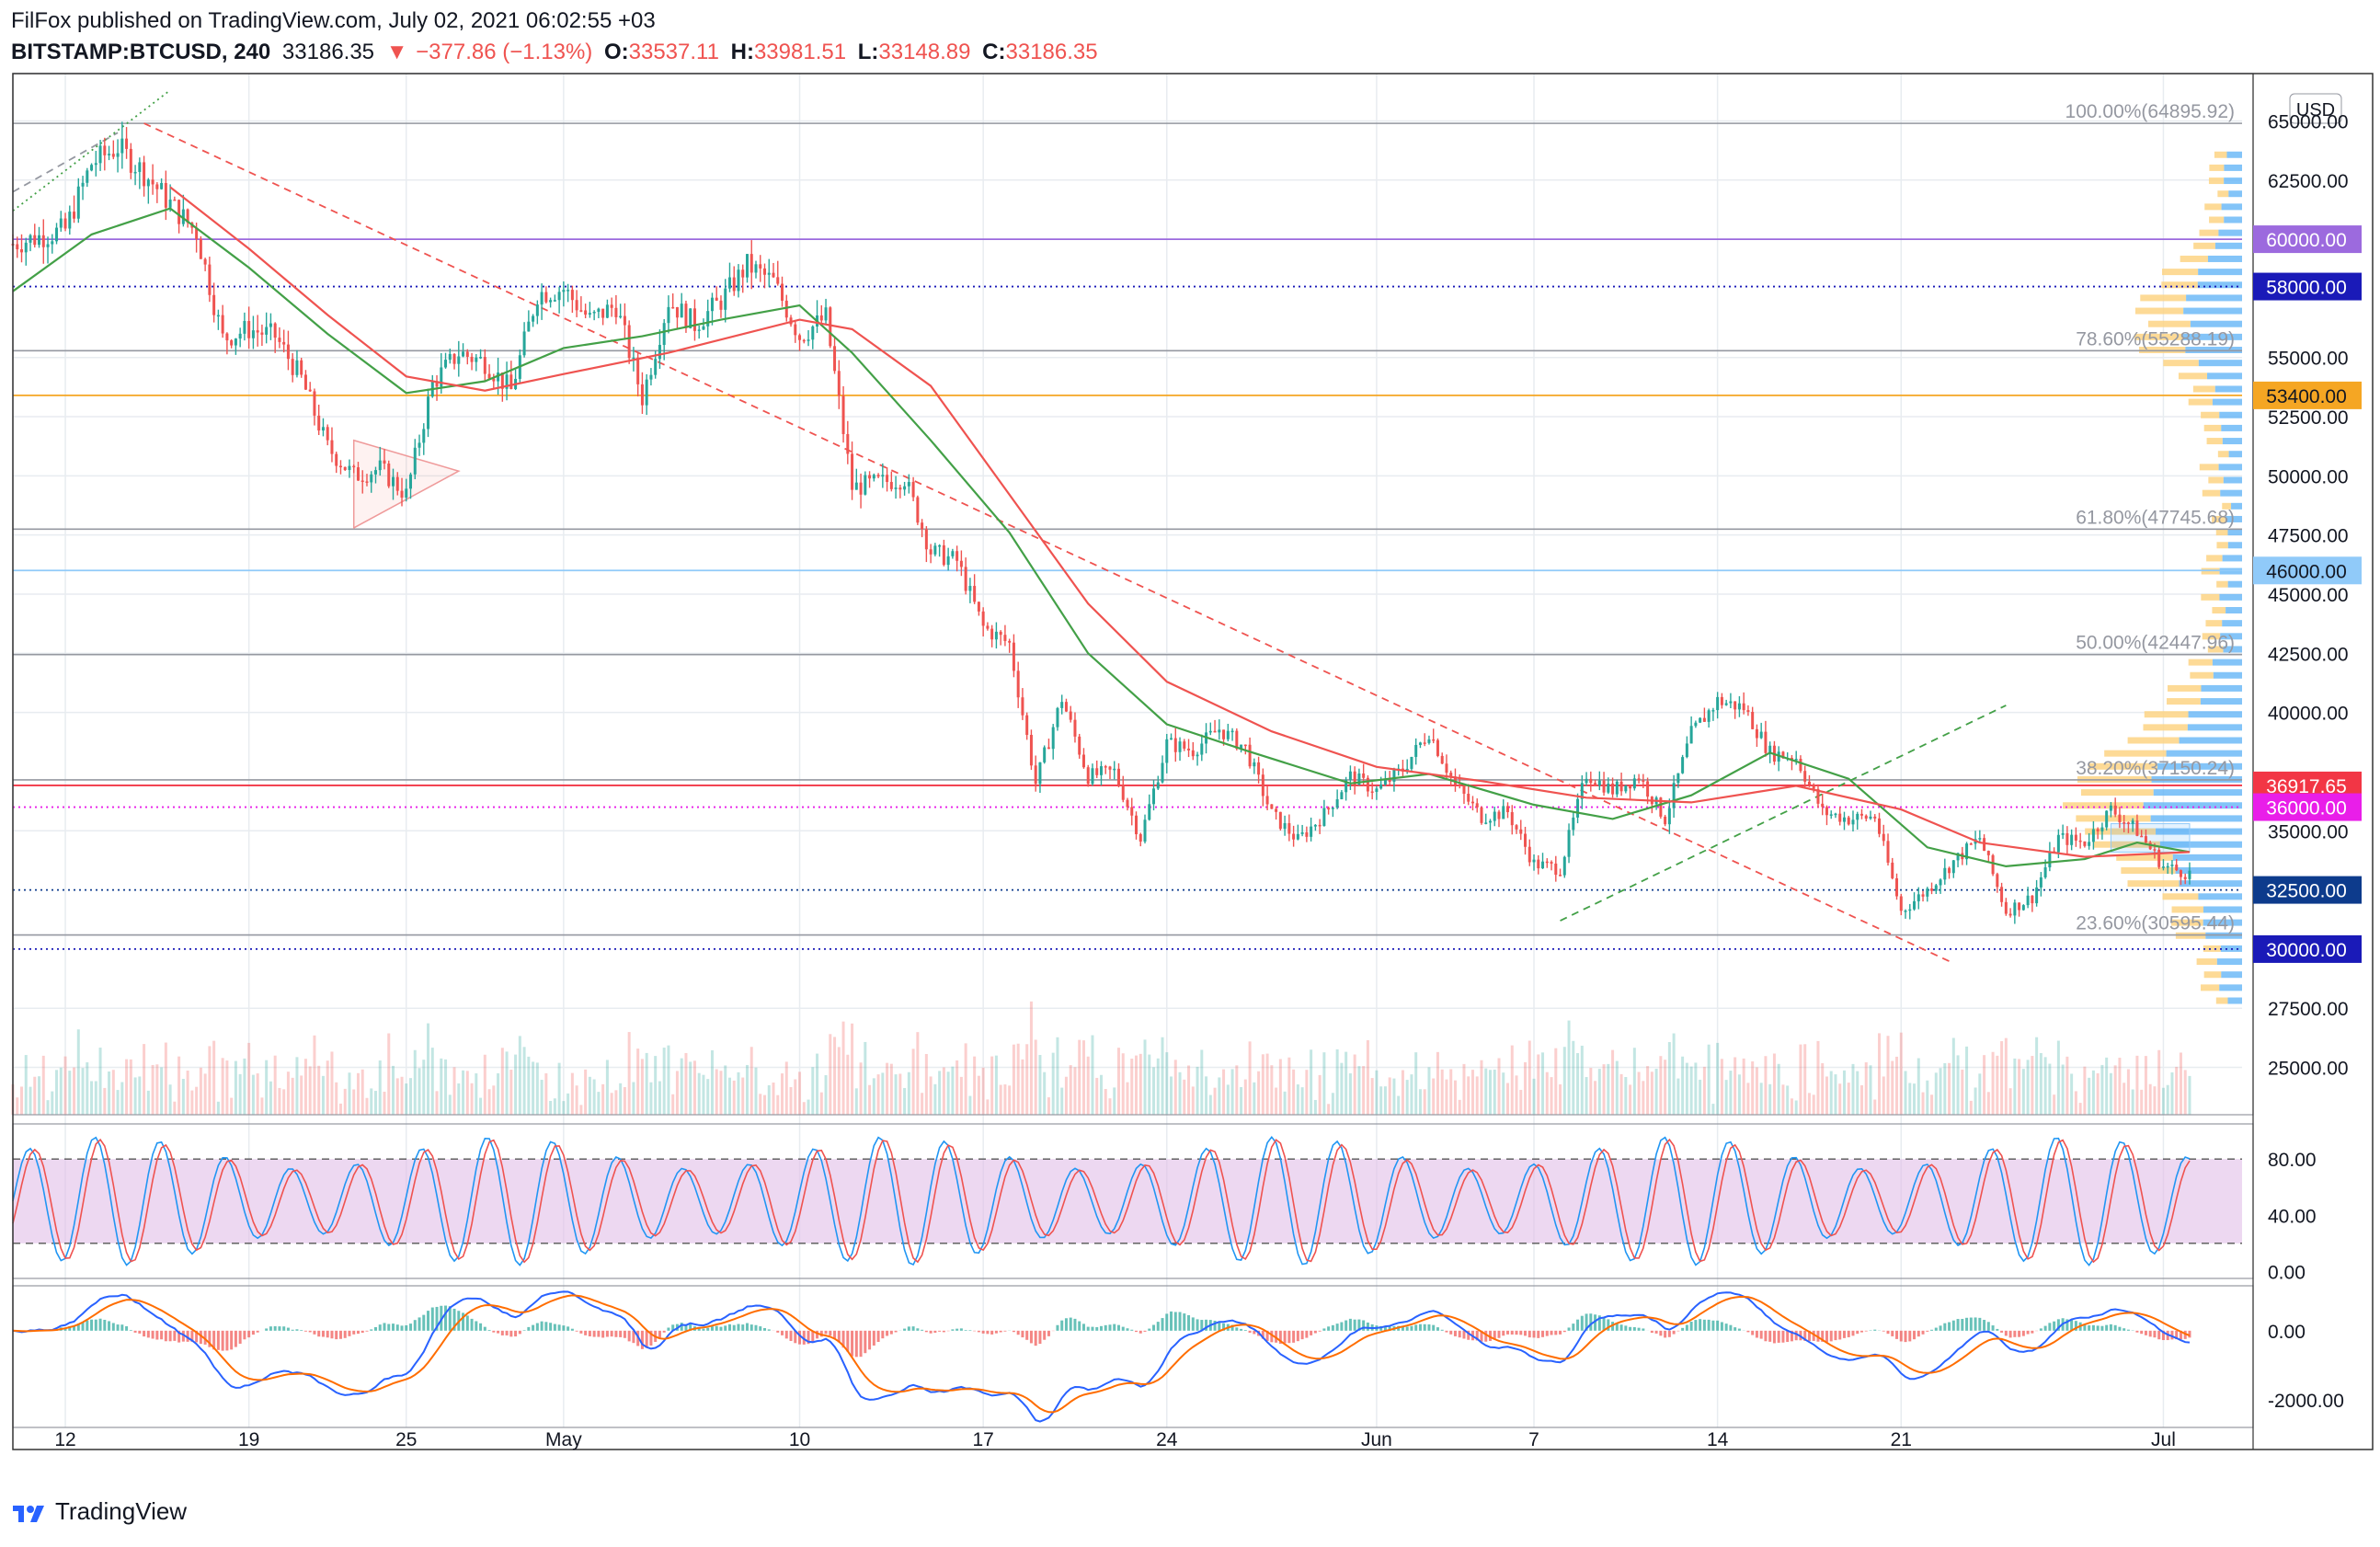  Describe the element at coordinates (2150, 111) in the screenshot. I see `fib-level-label: 100.00%(64895.92)` at that location.